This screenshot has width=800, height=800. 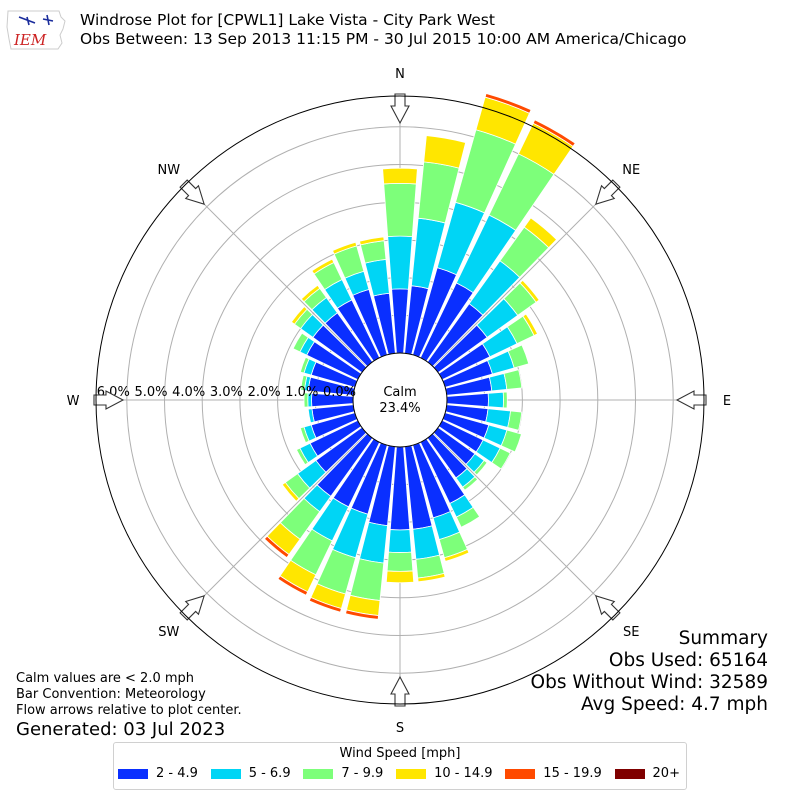 What do you see at coordinates (362, 773) in the screenshot?
I see `legend-label: 7 - 9.9` at bounding box center [362, 773].